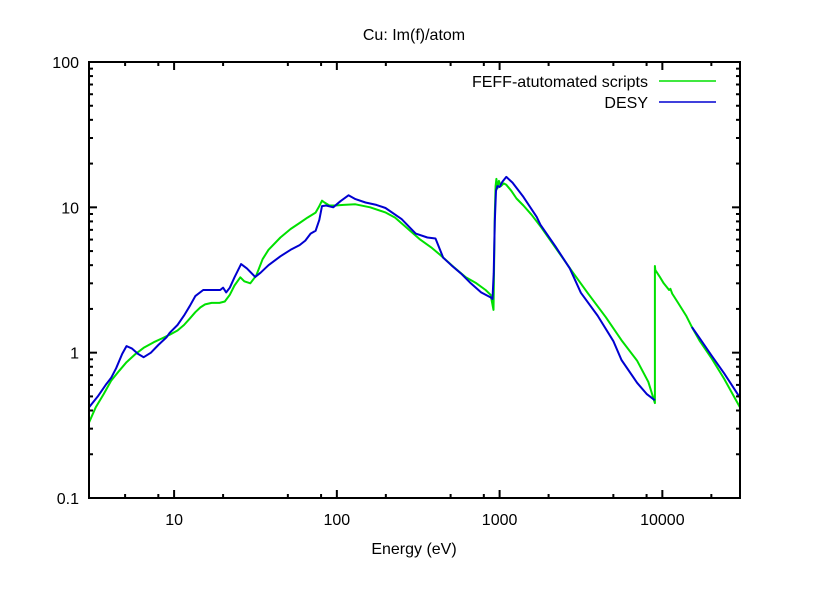 The width and height of the screenshot is (820, 600). I want to click on y-tick-label: 0.1, so click(68, 499).